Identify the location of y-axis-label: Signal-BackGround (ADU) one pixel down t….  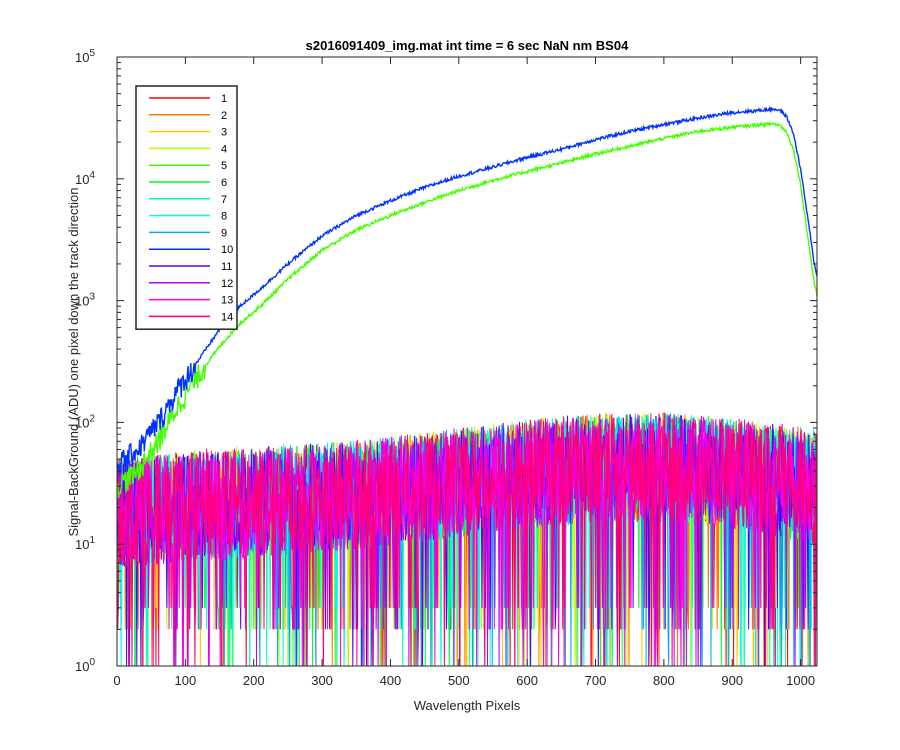
(73, 361).